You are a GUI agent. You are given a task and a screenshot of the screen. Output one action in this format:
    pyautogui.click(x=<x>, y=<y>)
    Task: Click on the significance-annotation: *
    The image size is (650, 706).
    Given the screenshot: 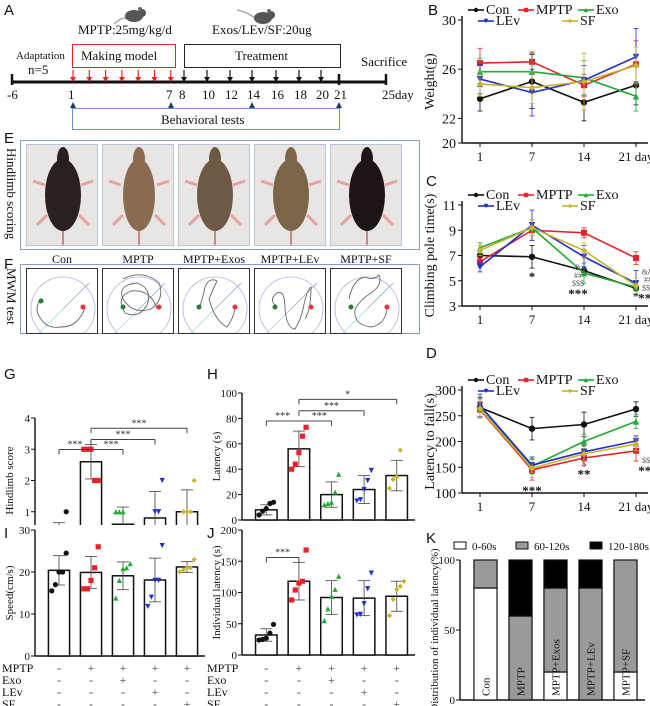 What is the action you would take?
    pyautogui.click(x=532, y=276)
    